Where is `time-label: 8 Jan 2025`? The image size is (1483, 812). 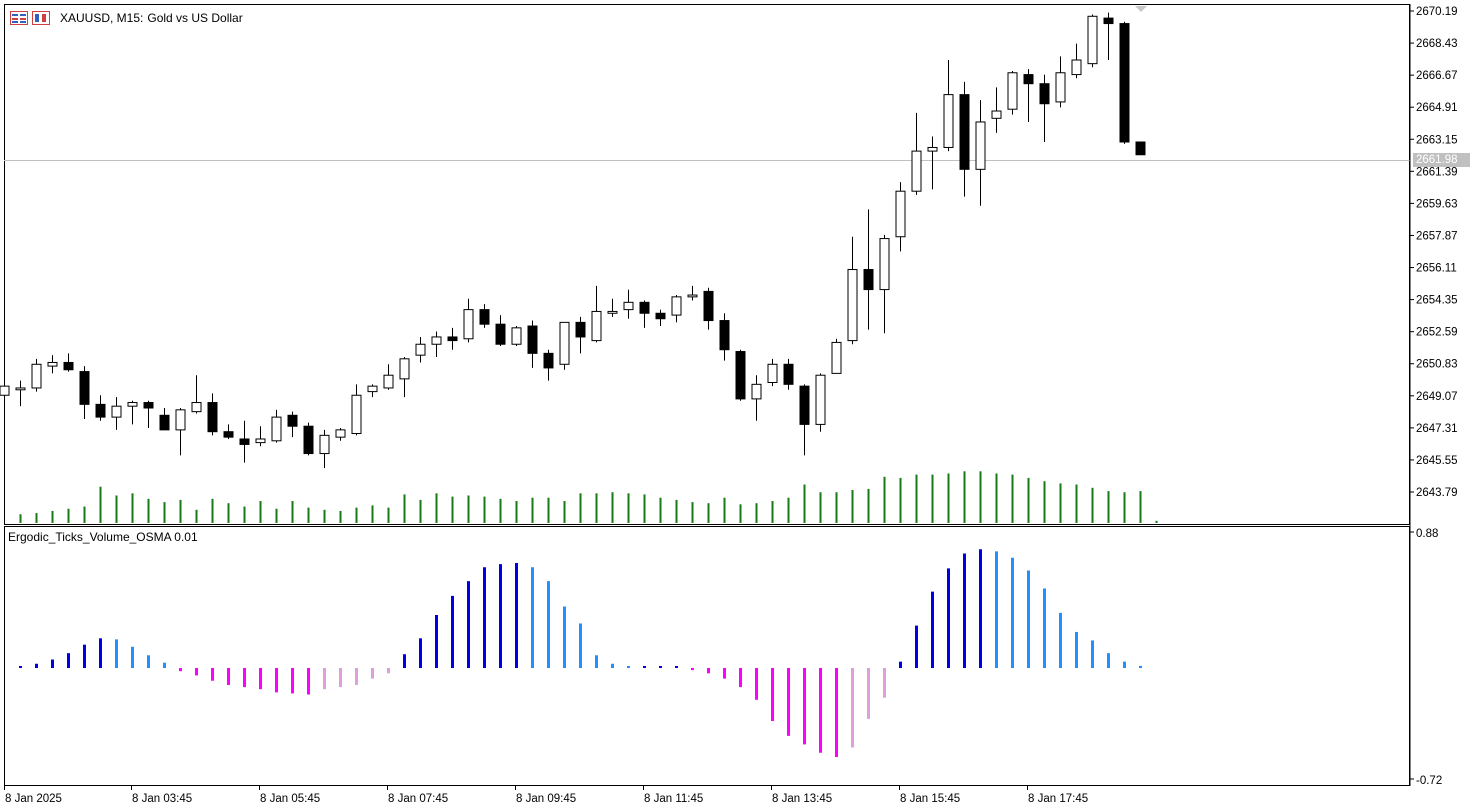
time-label: 8 Jan 2025 is located at coordinates (33, 799).